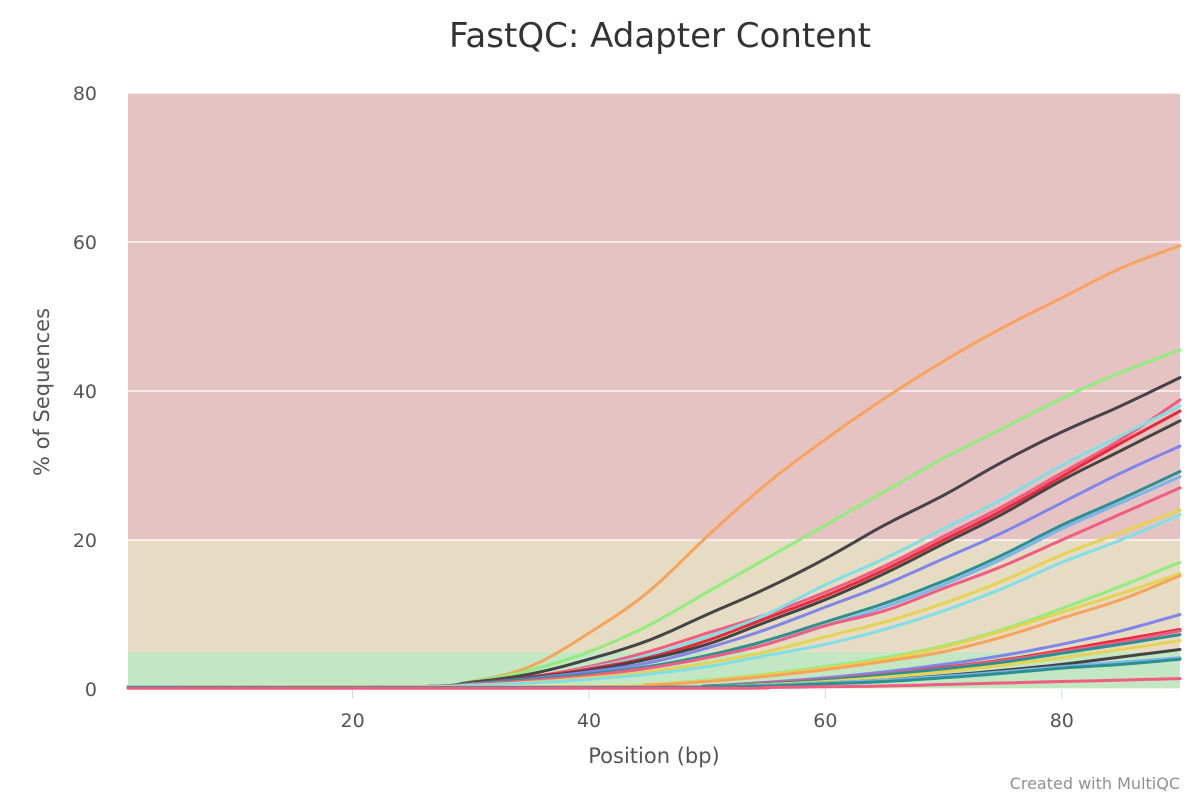  I want to click on y-tick-label: 0, so click(91, 690).